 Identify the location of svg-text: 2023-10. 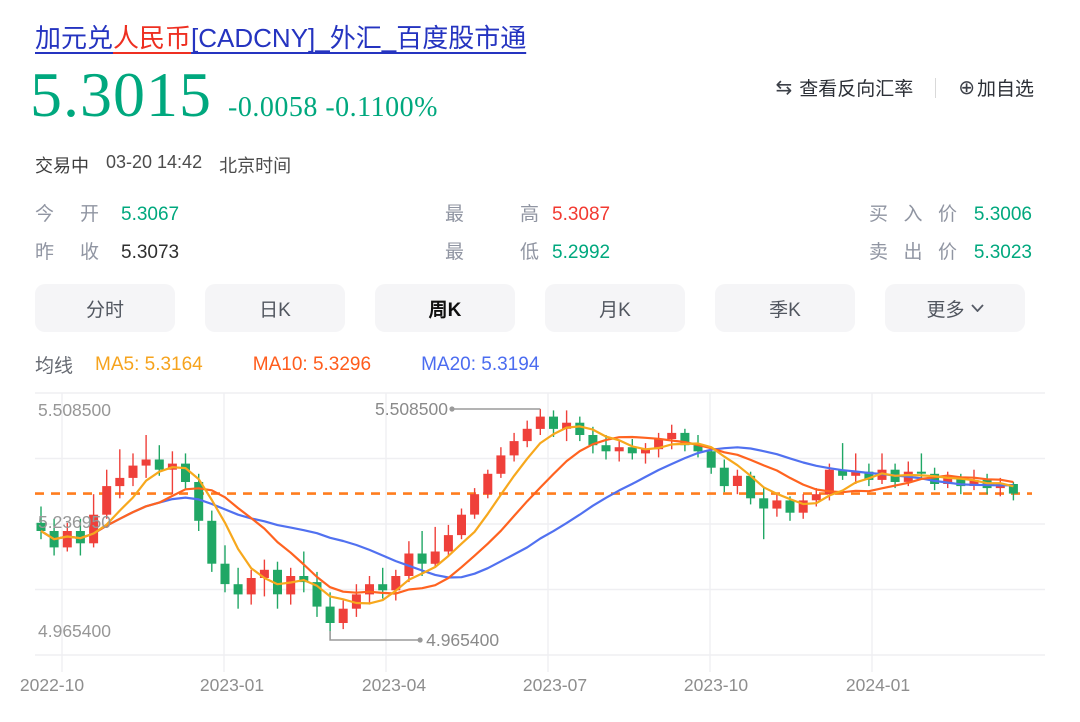
(716, 685).